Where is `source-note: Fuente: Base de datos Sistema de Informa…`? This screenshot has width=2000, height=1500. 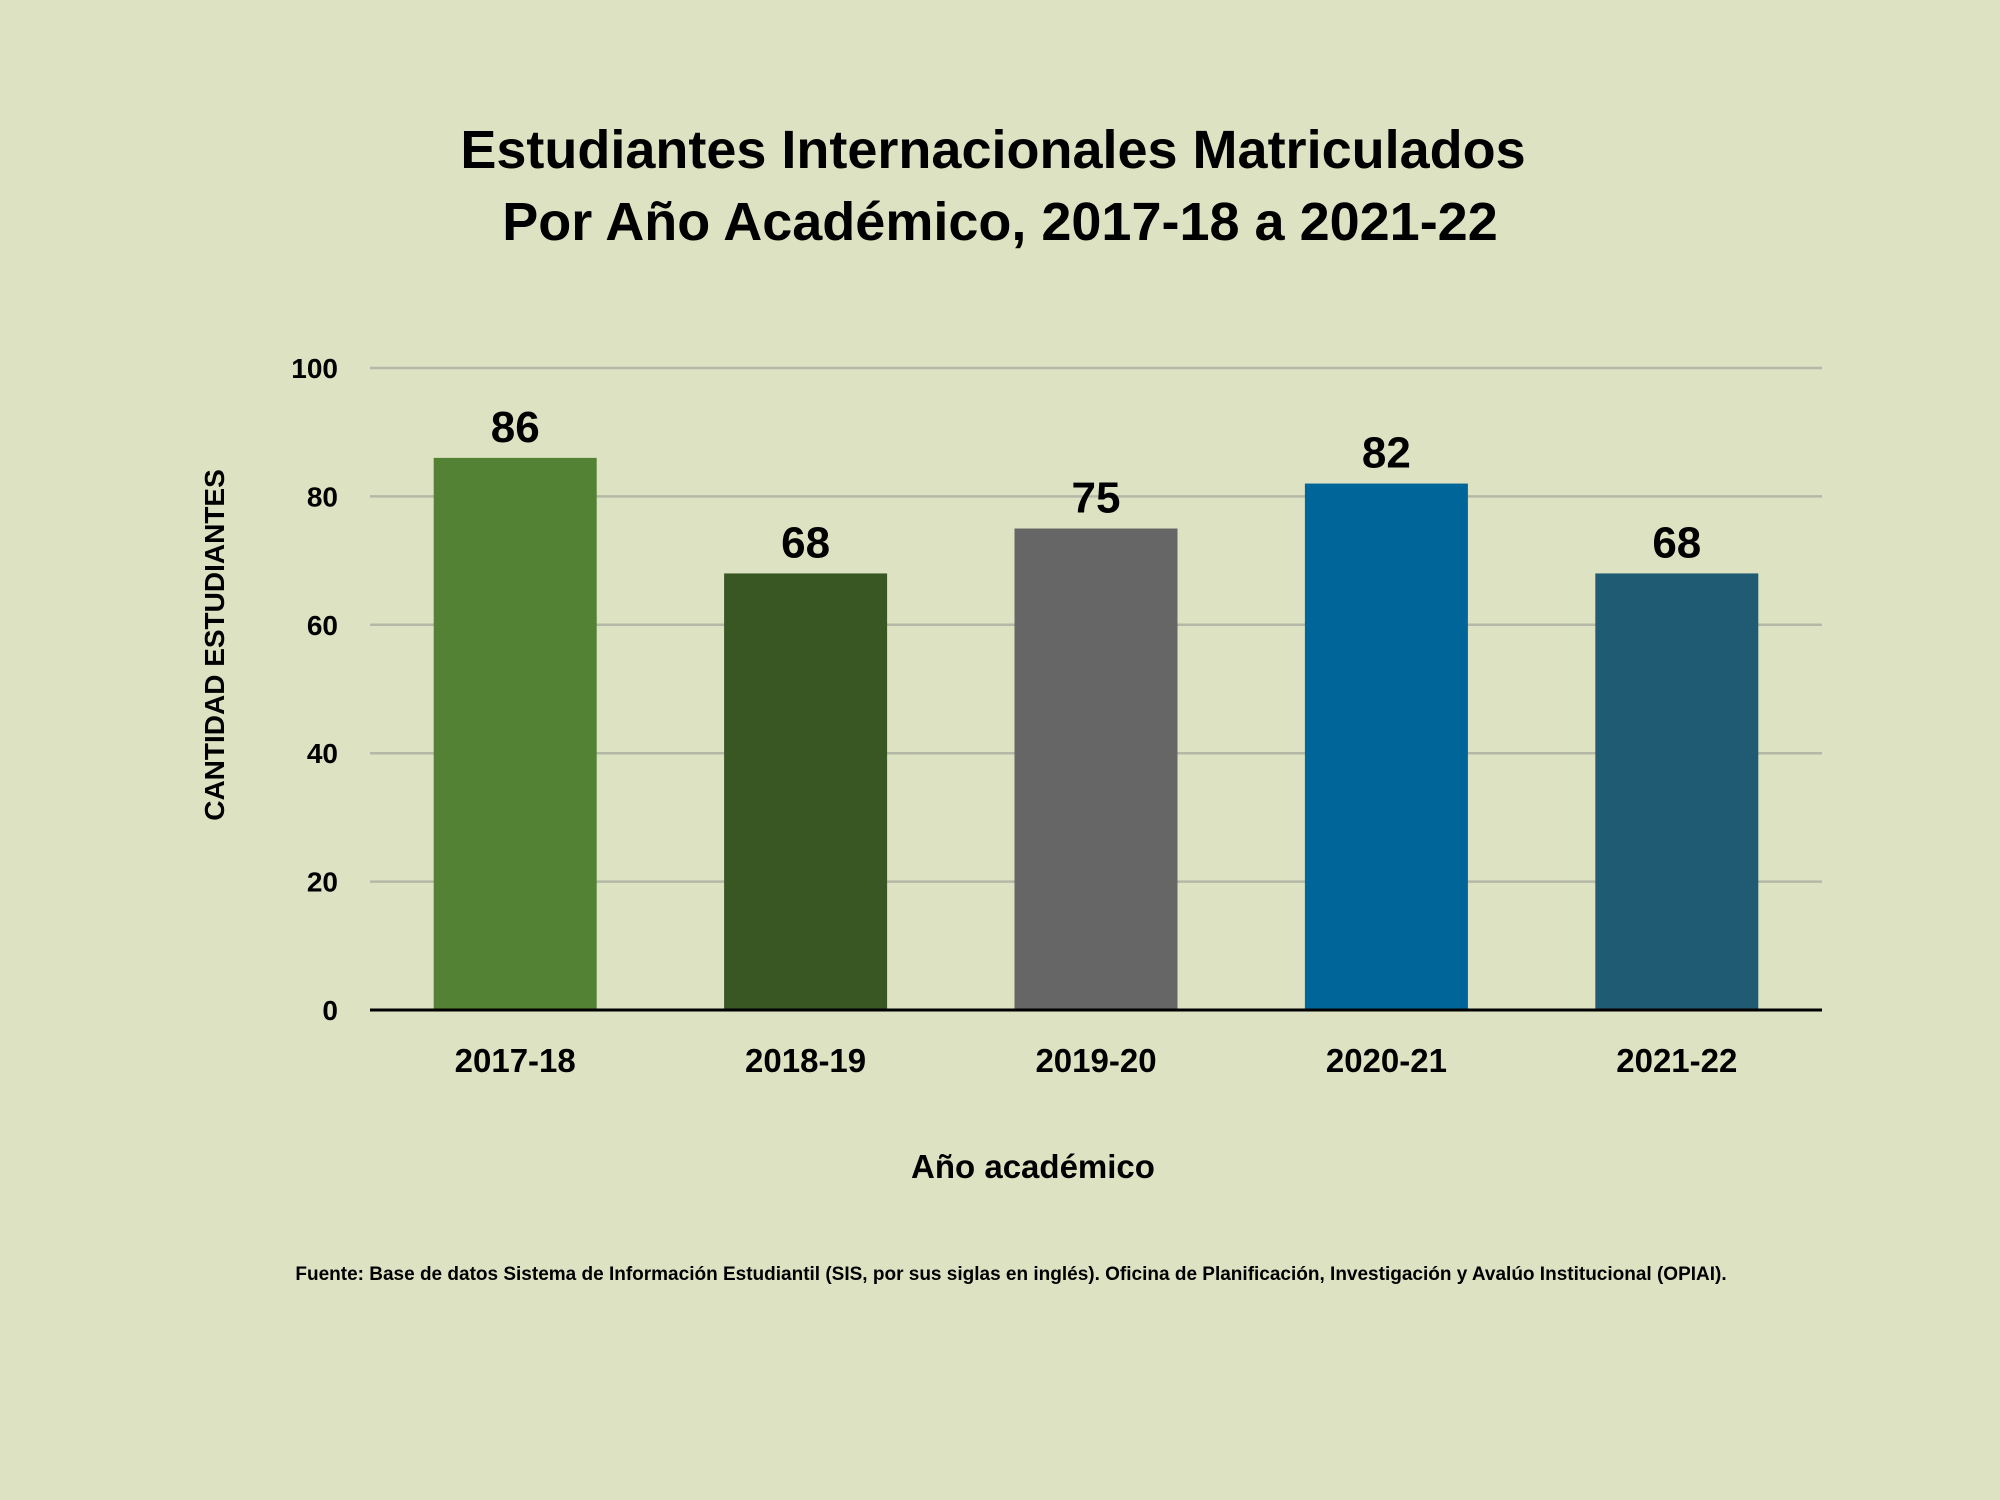 source-note: Fuente: Base de datos Sistema de Informa… is located at coordinates (1010, 1274).